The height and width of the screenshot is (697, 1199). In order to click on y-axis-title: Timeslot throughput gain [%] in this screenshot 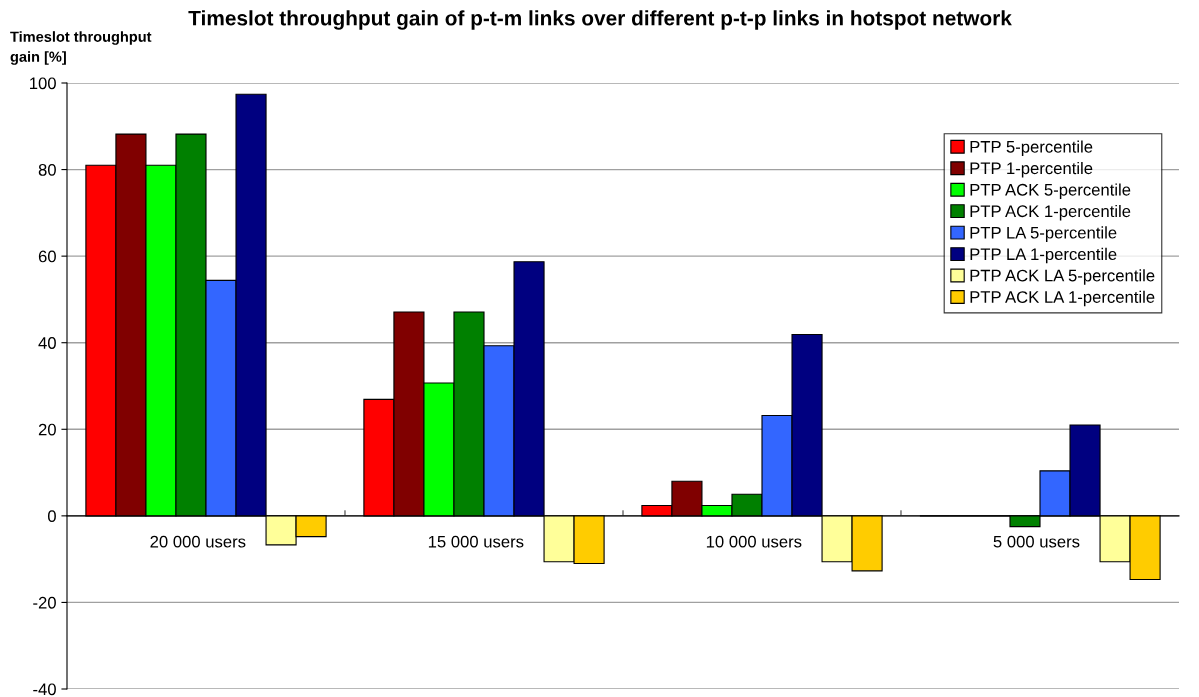, I will do `click(81, 48)`.